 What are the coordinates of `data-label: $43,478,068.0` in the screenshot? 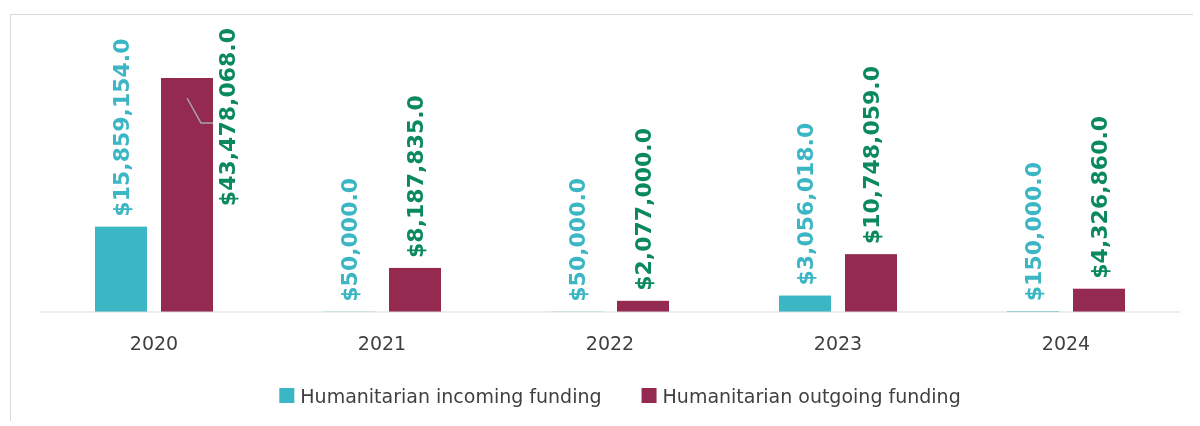 It's located at (227, 117).